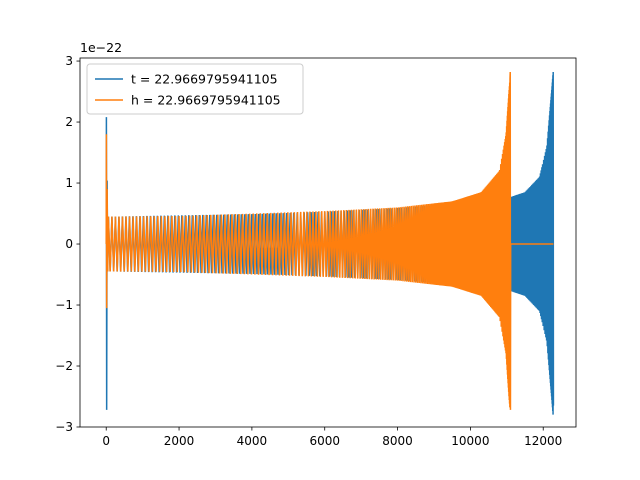  I want to click on legend-box, so click(195, 89).